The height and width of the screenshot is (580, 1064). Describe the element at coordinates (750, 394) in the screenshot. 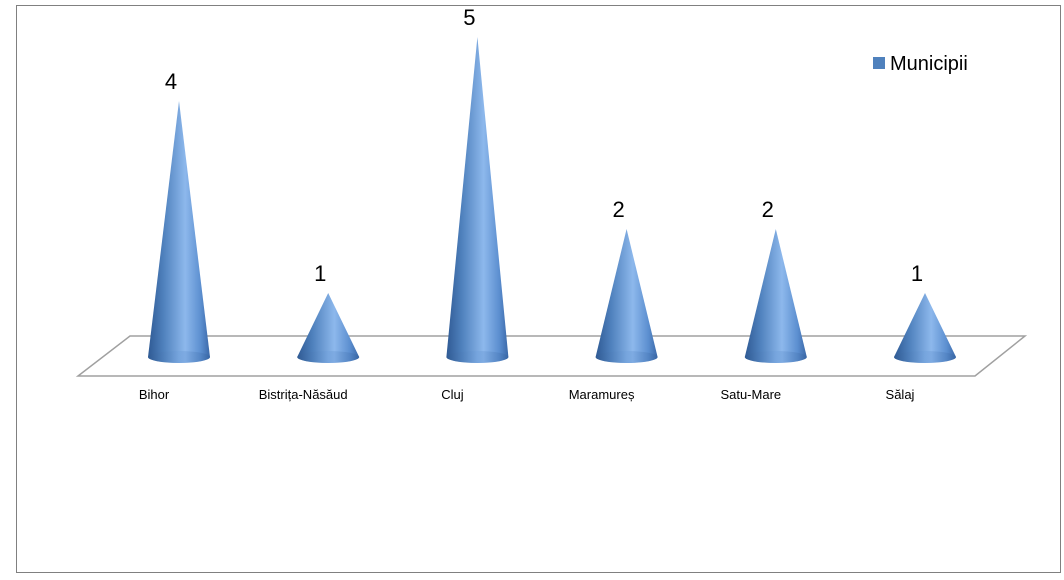

I see `category-label: Satu-Mare` at that location.